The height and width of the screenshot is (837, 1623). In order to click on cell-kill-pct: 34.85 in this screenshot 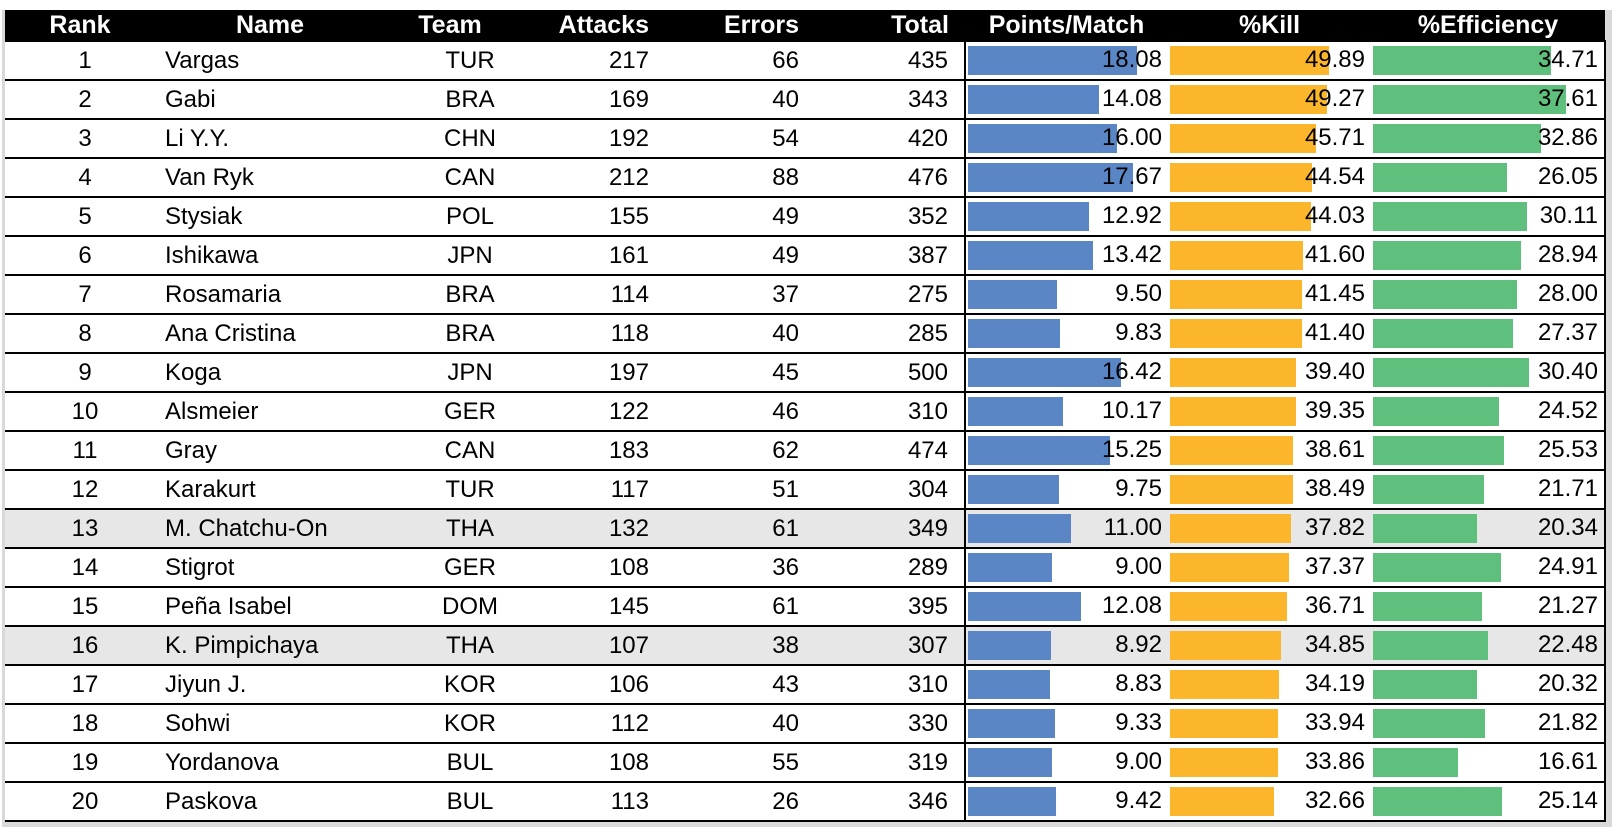, I will do `click(1269, 645)`.